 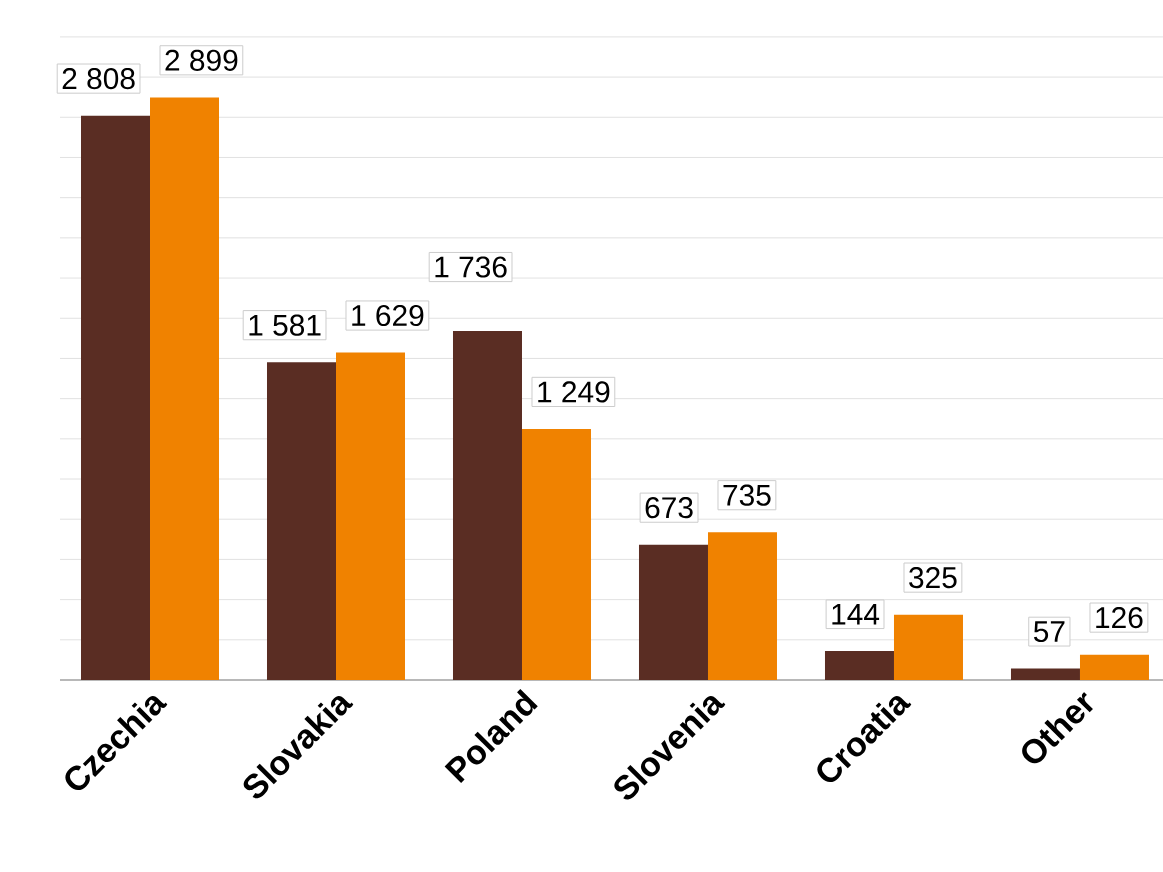 What do you see at coordinates (574, 392) in the screenshot?
I see `data-label: 1 249` at bounding box center [574, 392].